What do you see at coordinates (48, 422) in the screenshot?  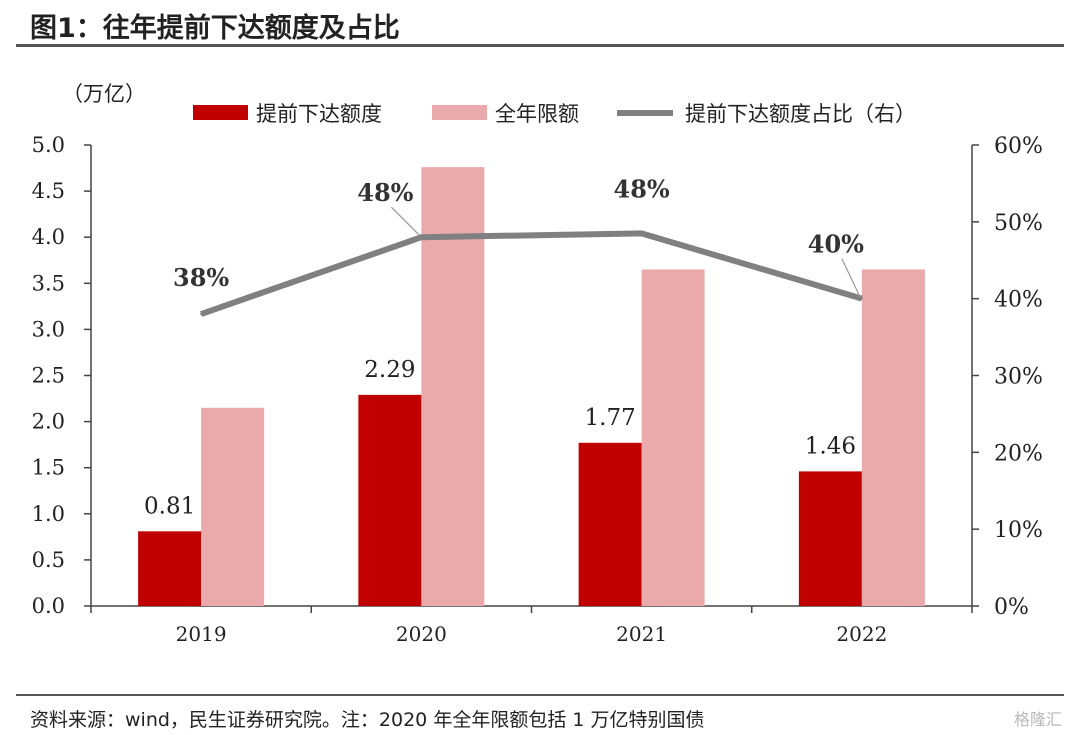 I see `left-axis-tick-label: 2.0` at bounding box center [48, 422].